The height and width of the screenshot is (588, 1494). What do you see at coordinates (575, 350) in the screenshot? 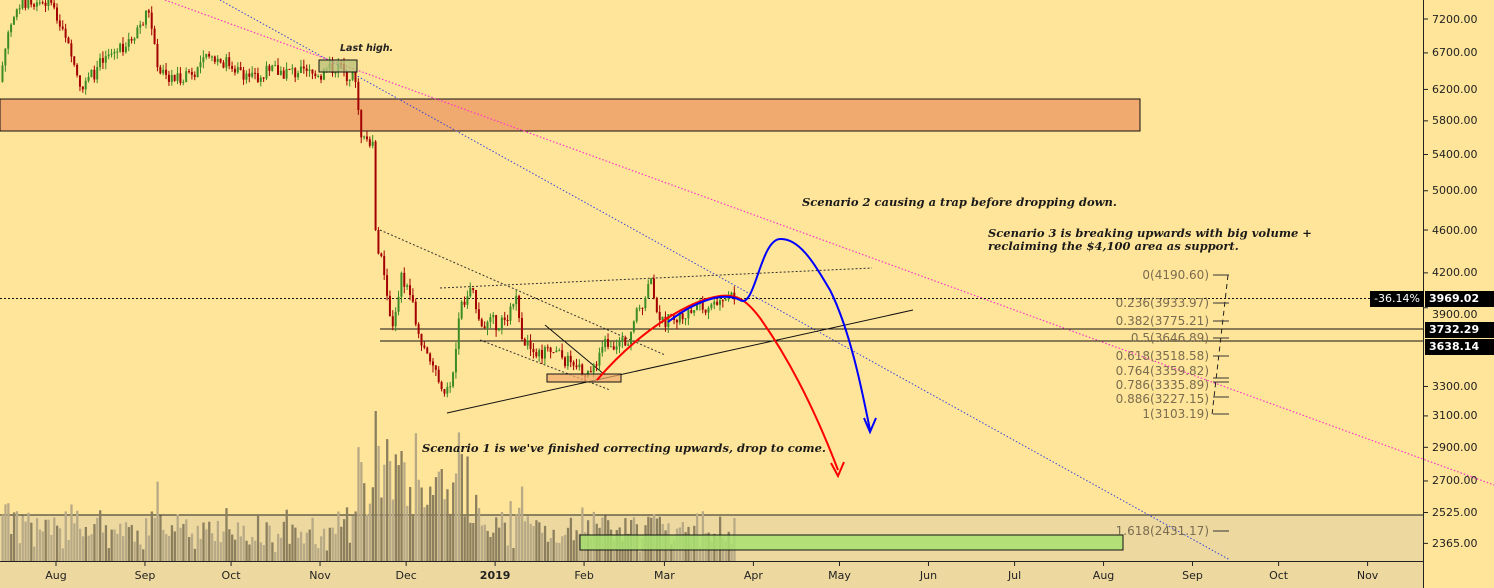
I see `triangle-line` at bounding box center [575, 350].